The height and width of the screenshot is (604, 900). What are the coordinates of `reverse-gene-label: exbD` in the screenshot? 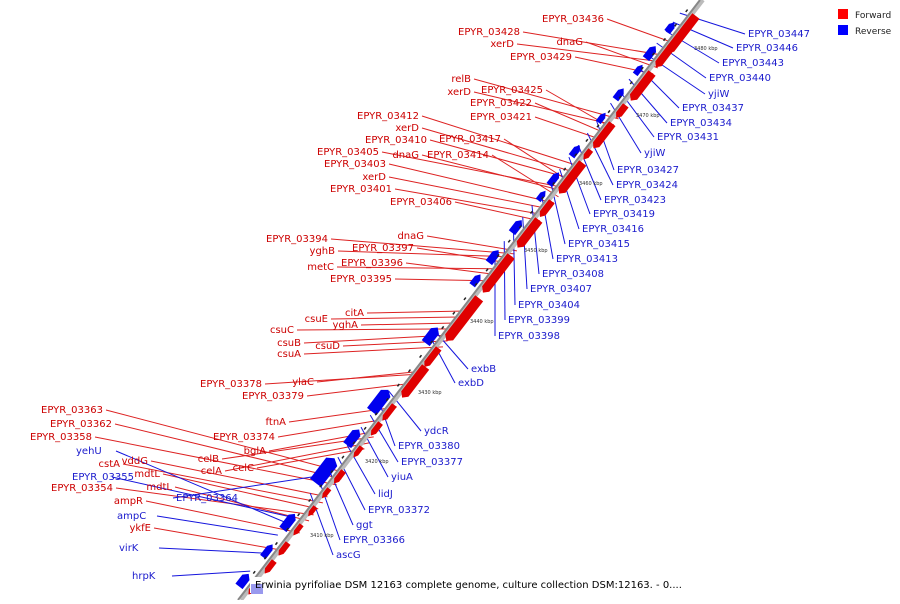 It's located at (471, 383).